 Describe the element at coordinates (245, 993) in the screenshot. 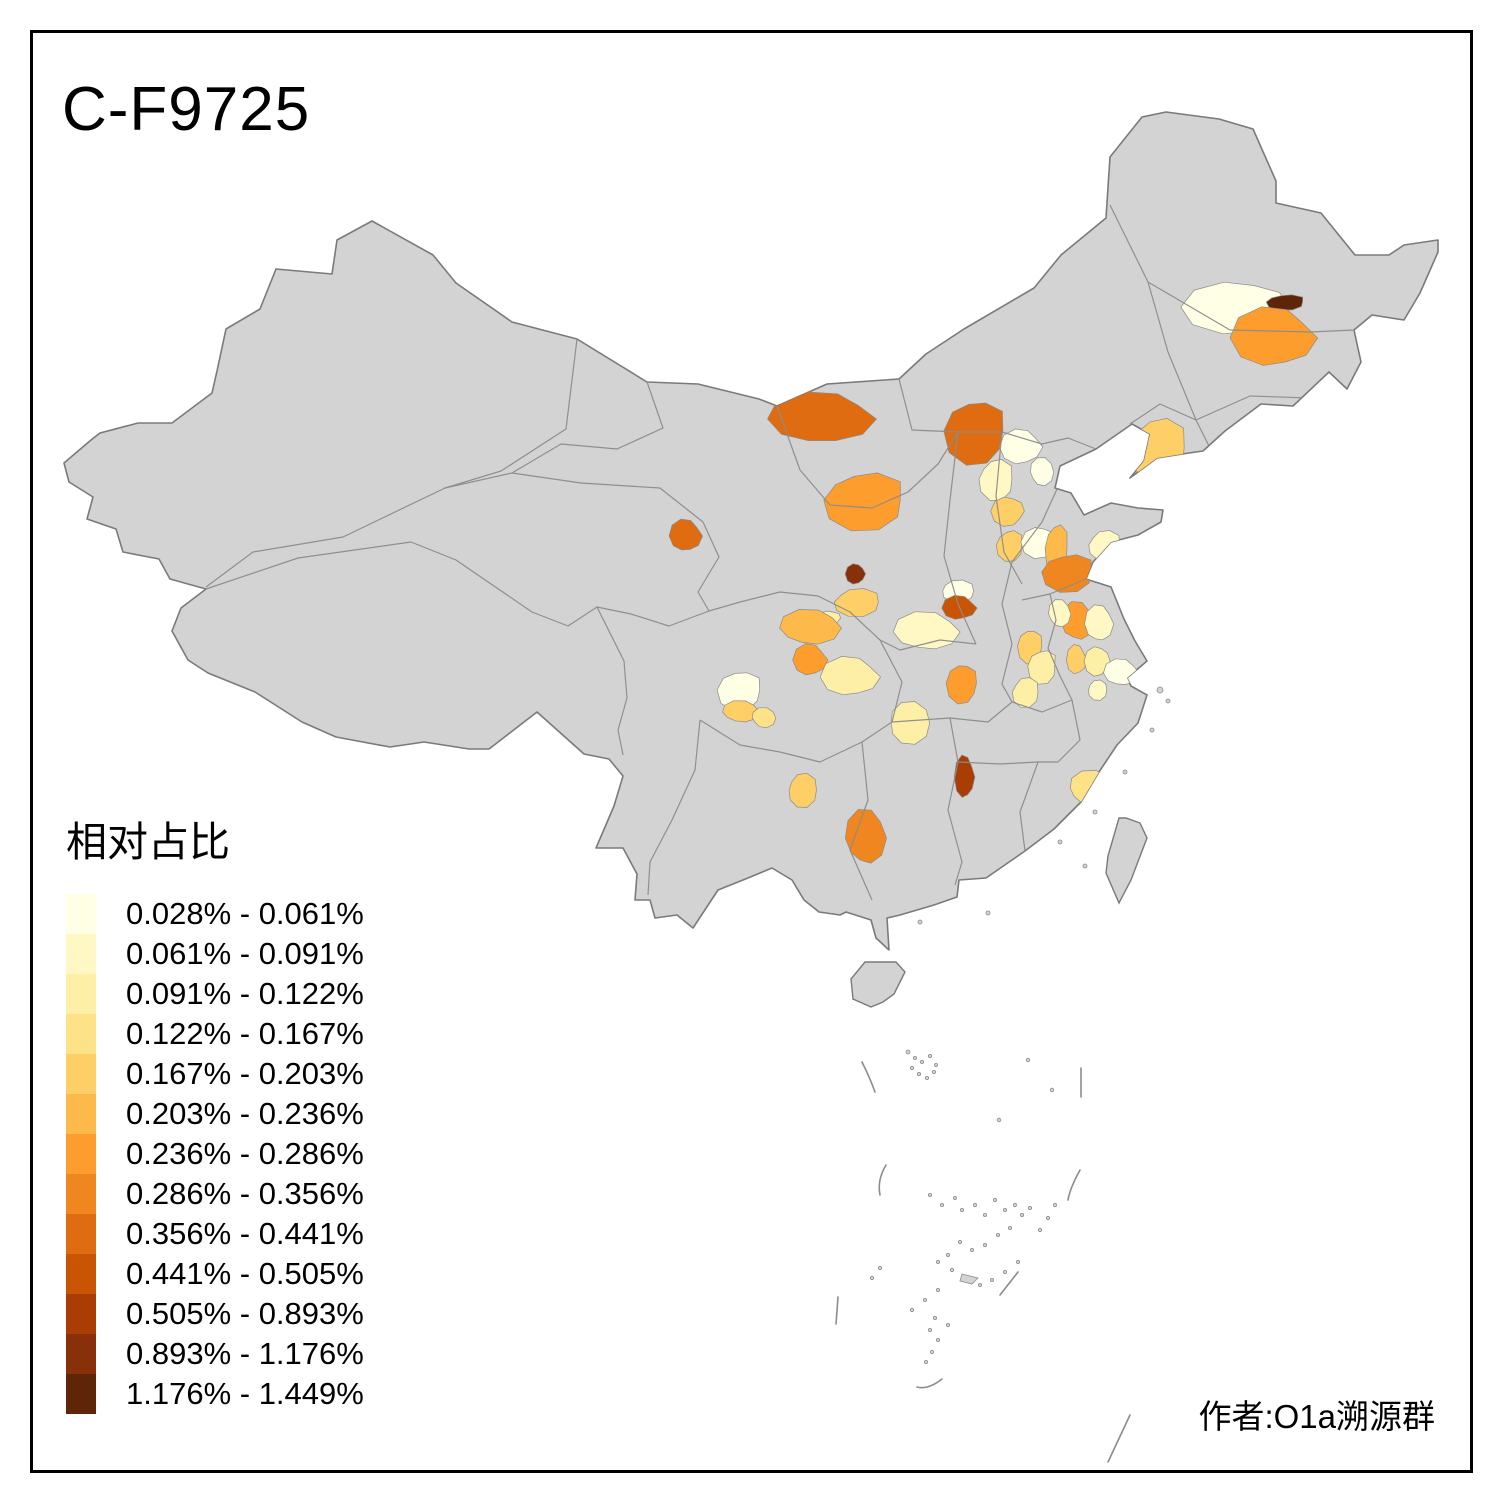

I see `legend-label: 0.091% - 0.122%` at that location.